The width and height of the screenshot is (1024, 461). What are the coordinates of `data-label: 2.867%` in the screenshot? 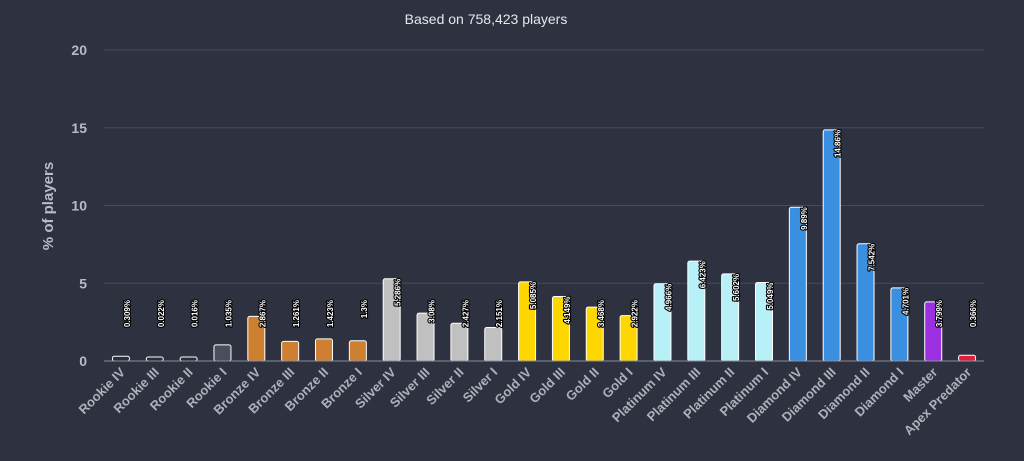 It's located at (262, 313).